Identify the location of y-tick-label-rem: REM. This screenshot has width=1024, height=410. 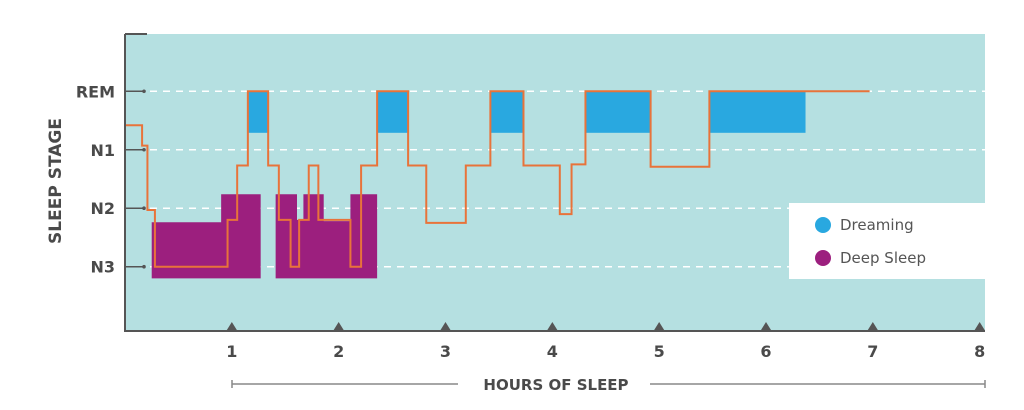
(95, 91).